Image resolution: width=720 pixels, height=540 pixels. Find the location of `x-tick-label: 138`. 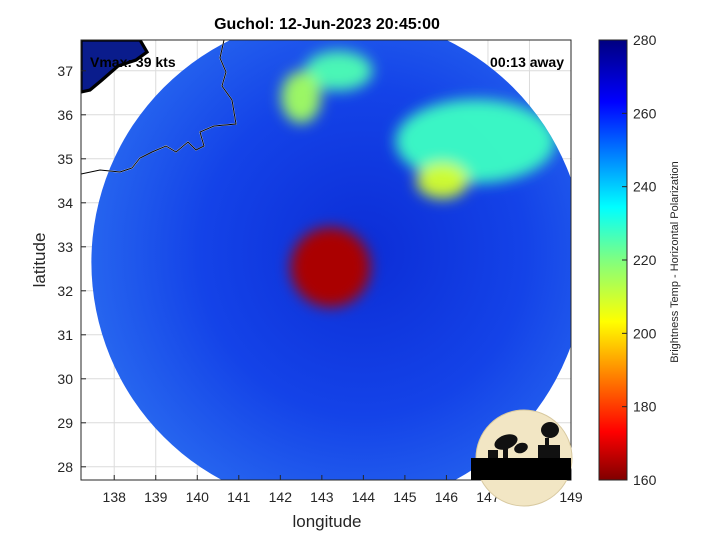

x-tick-label: 138 is located at coordinates (115, 497).